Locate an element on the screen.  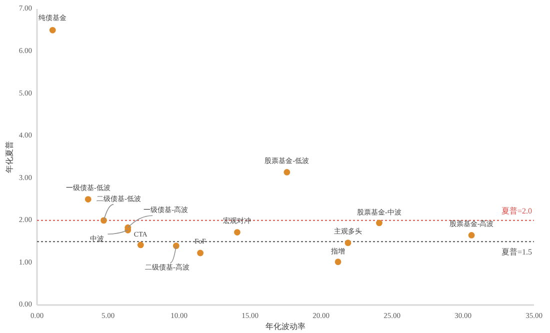
ref-line-label: 夏普=1.5 is located at coordinates (516, 251).